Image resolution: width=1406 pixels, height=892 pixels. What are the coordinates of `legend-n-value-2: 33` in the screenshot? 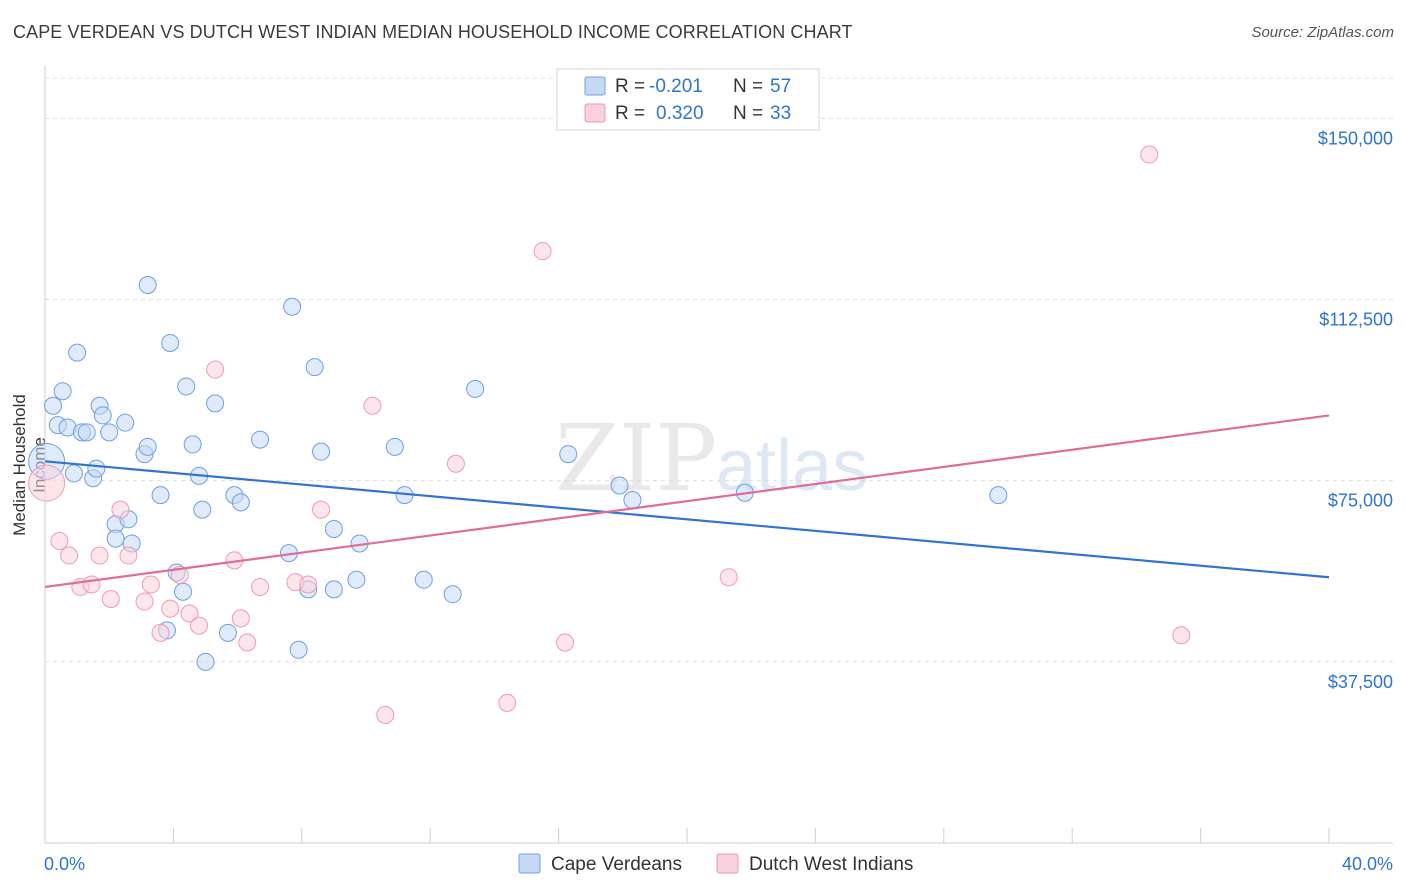 It's located at (780, 113).